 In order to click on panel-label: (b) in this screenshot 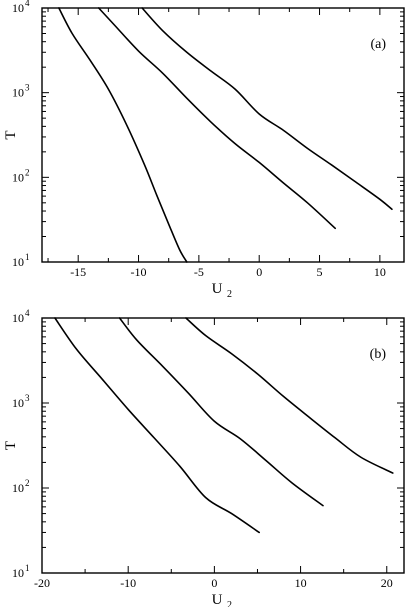, I will do `click(378, 354)`.